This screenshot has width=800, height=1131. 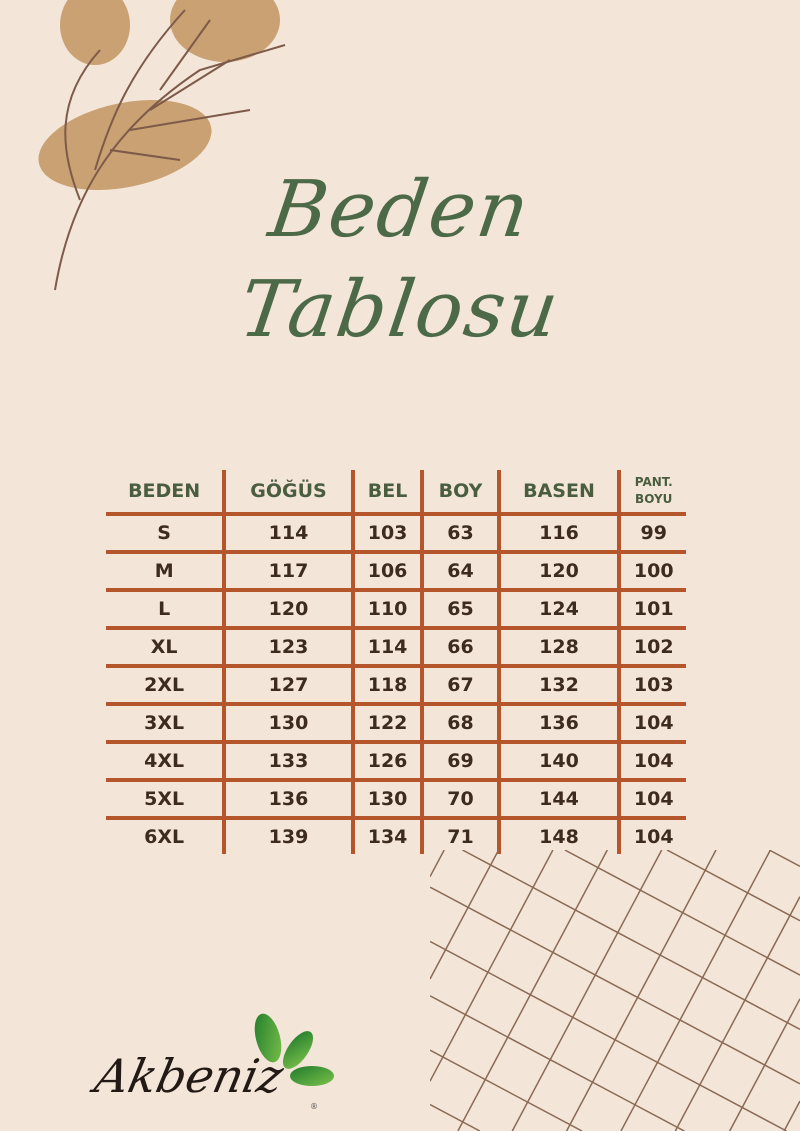 I want to click on measurement-cell: 134, so click(x=386, y=836).